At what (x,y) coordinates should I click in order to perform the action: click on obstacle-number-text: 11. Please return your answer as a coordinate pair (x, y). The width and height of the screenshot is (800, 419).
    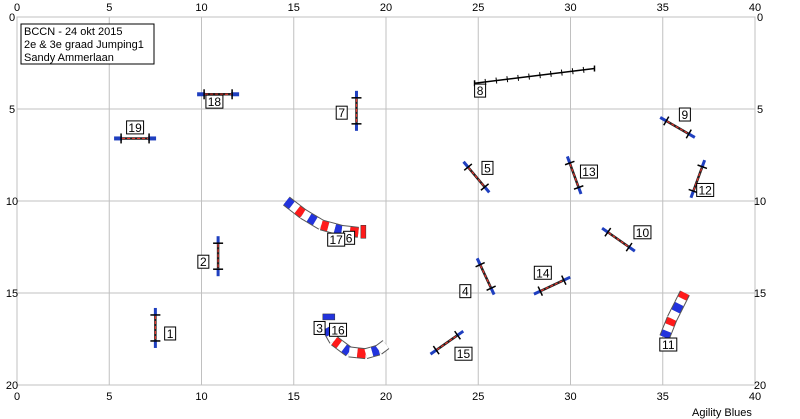
    Looking at the image, I should click on (668, 345).